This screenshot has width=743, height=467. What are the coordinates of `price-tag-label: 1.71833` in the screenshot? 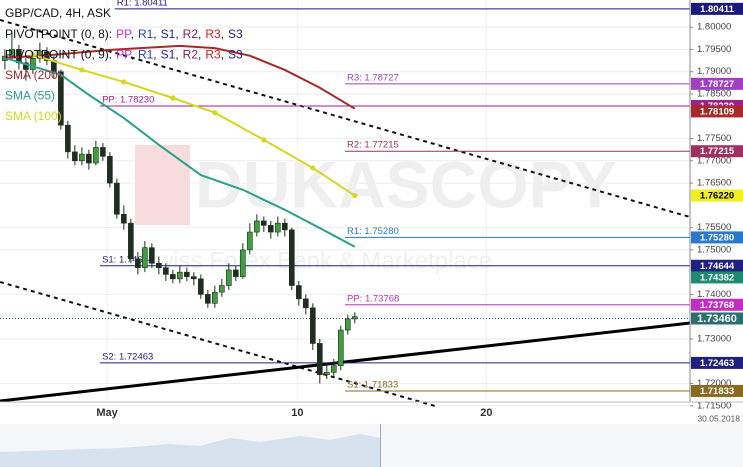 It's located at (717, 391).